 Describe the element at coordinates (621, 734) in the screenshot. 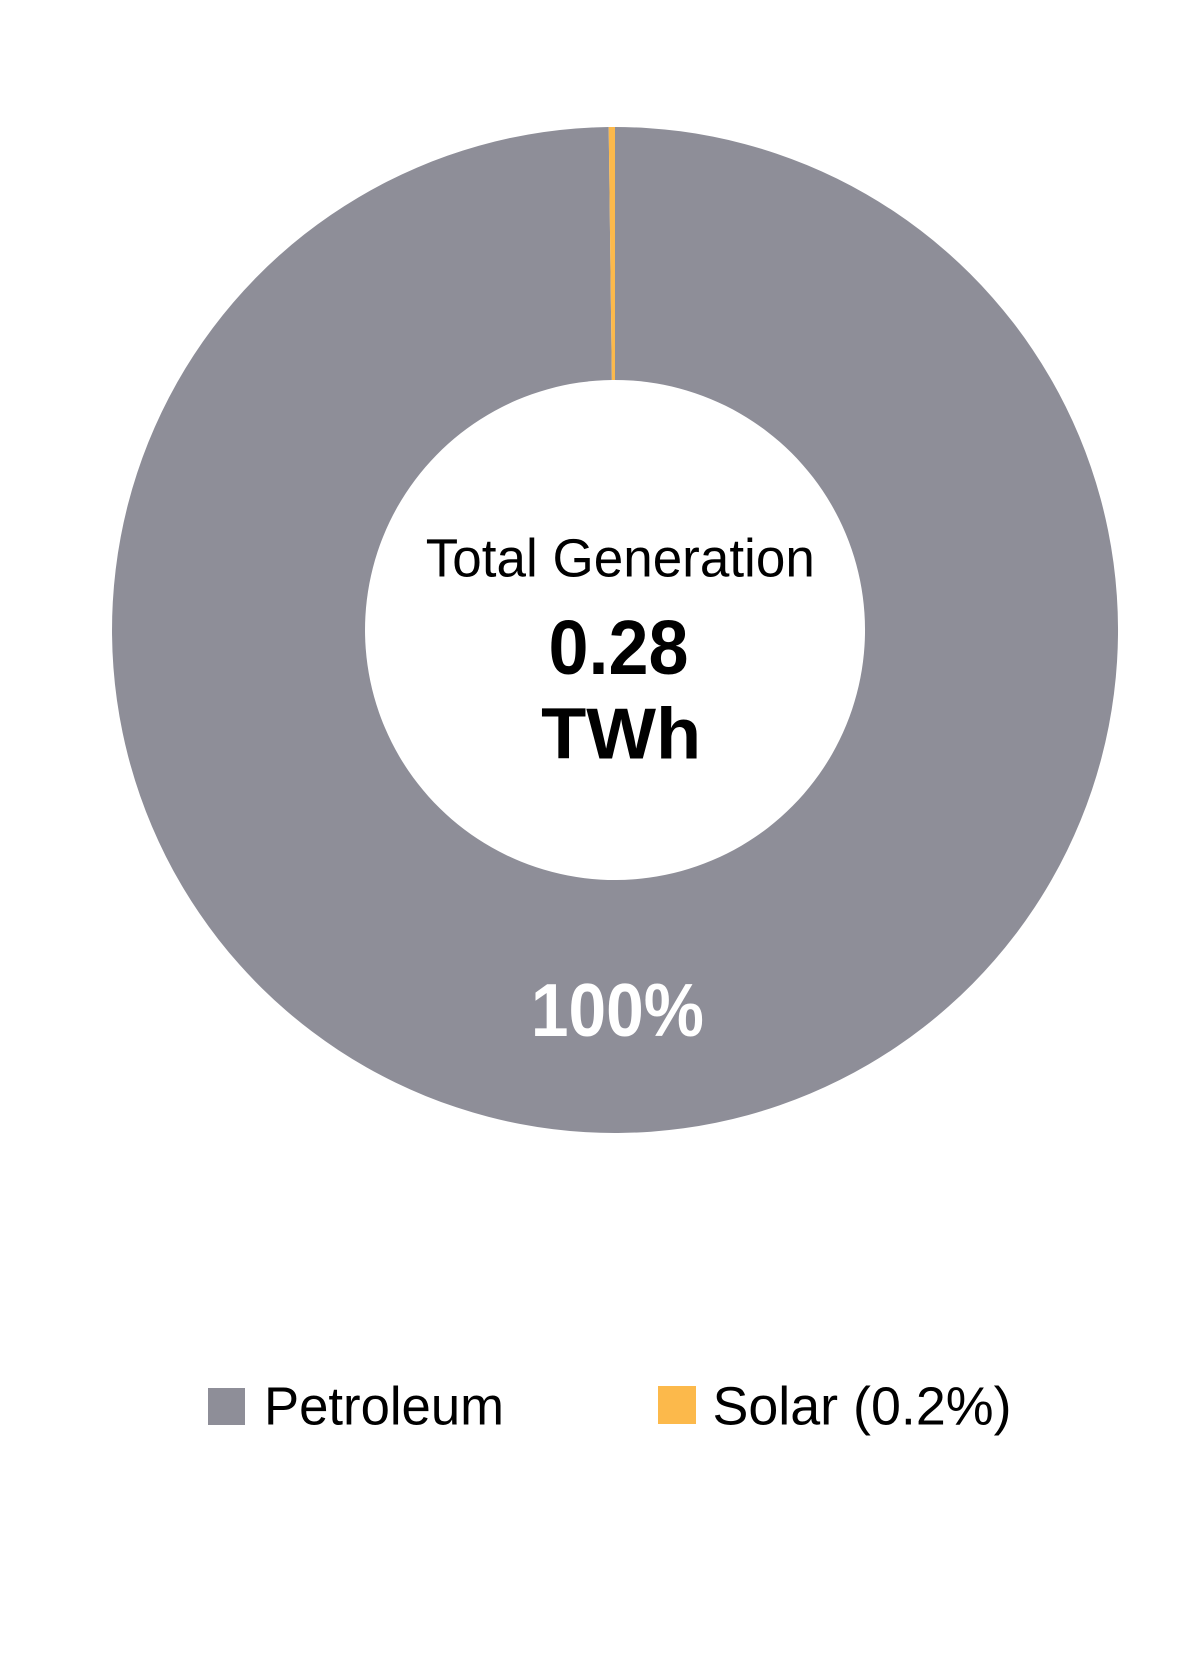

I see `svg-text: TWh` at that location.